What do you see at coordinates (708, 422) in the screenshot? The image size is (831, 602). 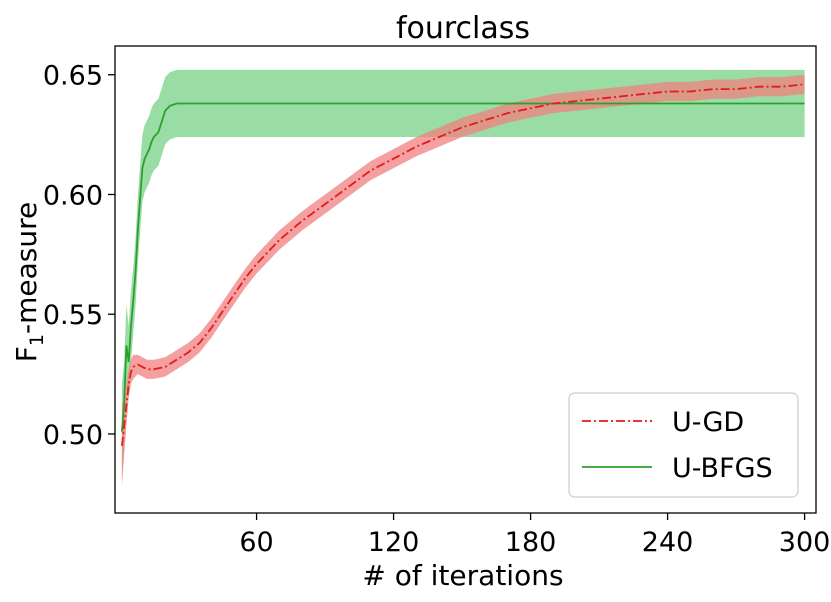 I see `legend-label-ugd: U-GD` at bounding box center [708, 422].